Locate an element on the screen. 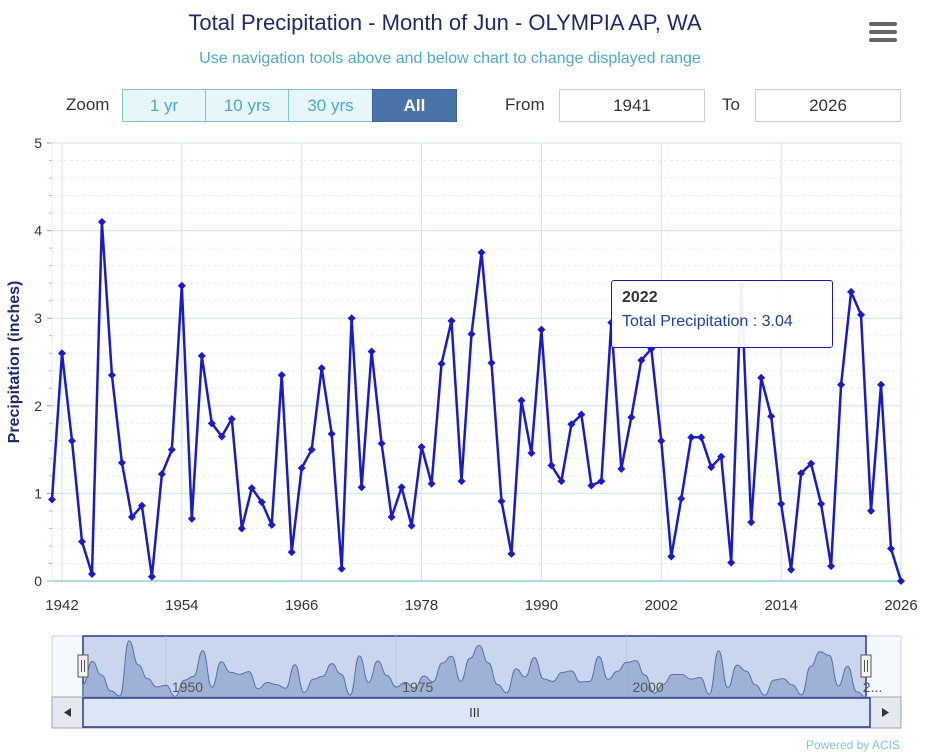 The image size is (936, 752). navigator-right-handle is located at coordinates (866, 666).